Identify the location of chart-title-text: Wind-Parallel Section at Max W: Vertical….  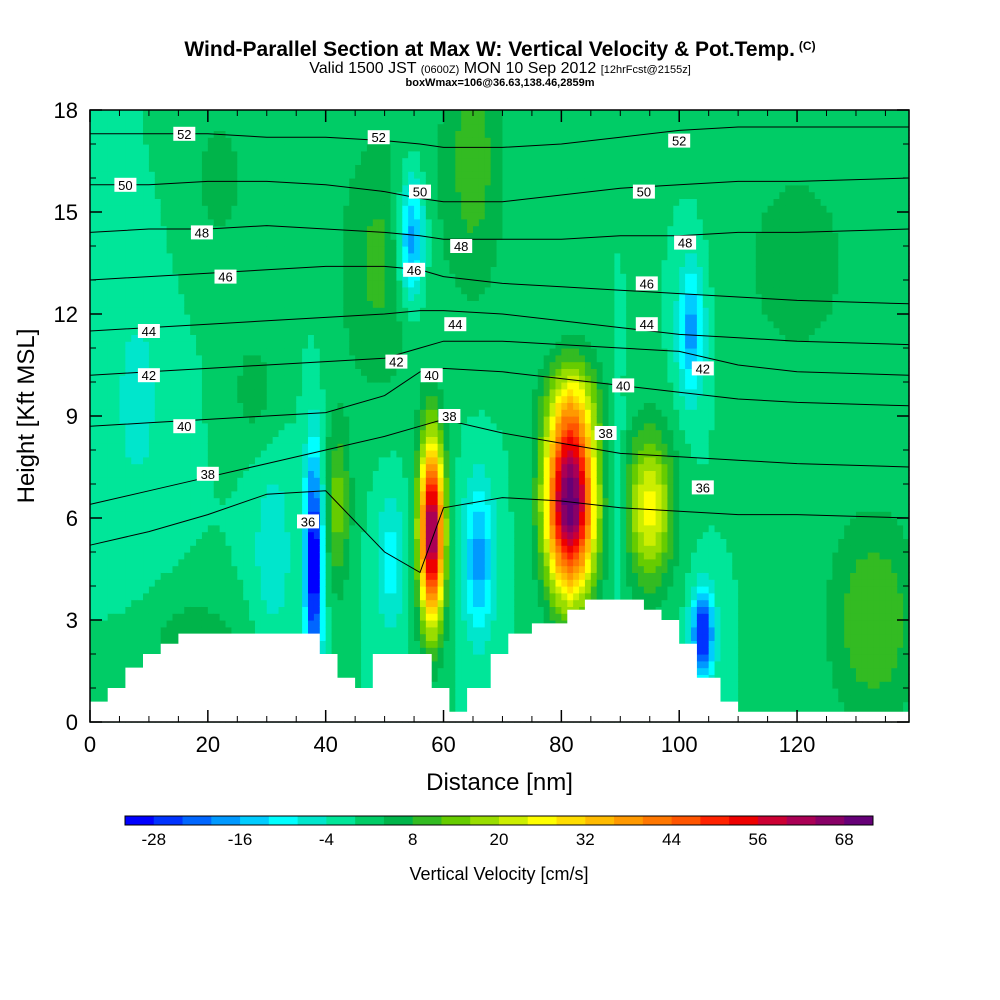
(489, 49).